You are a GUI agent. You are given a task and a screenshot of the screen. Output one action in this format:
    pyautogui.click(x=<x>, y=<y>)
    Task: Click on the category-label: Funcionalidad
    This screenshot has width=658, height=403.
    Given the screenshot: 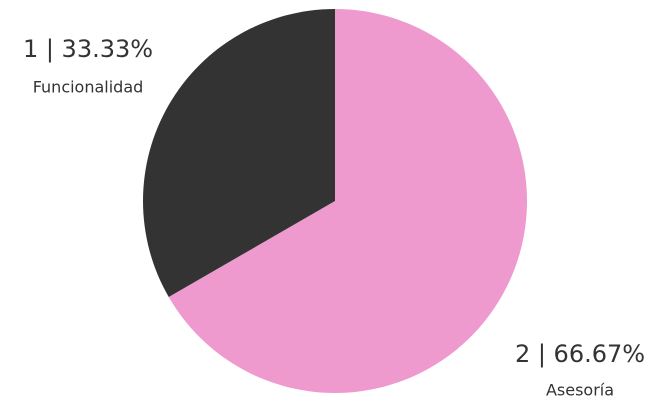 What is the action you would take?
    pyautogui.click(x=88, y=87)
    